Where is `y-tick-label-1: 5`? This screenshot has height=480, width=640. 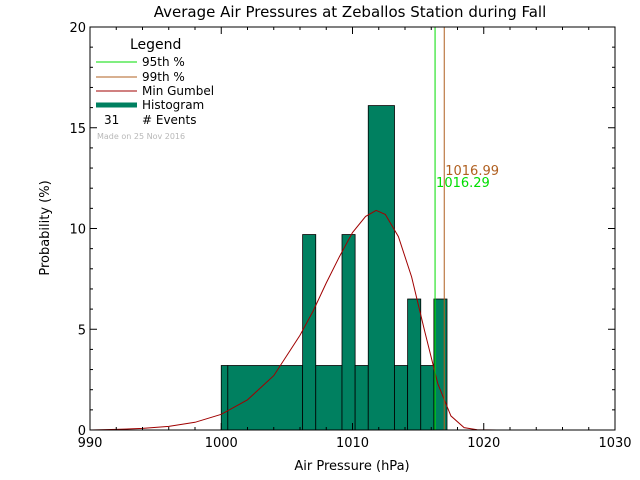
y-tick-label-1: 5 is located at coordinates (82, 330).